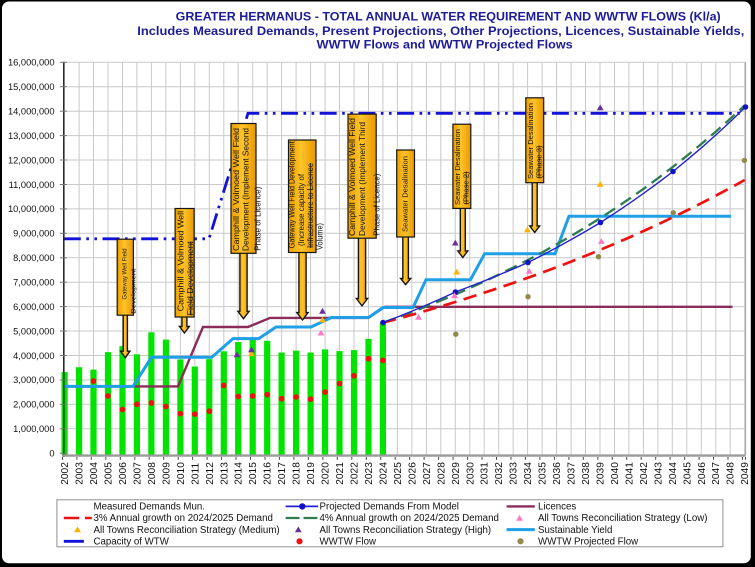 Image resolution: width=755 pixels, height=567 pixels. What do you see at coordinates (644, 473) in the screenshot?
I see `svg-text: 2042` at bounding box center [644, 473].